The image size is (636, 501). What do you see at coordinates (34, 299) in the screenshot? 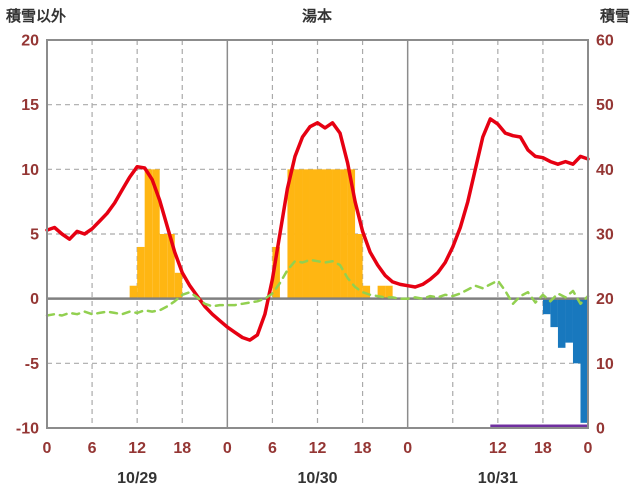
I see `left-tick-label: 0` at bounding box center [34, 299].